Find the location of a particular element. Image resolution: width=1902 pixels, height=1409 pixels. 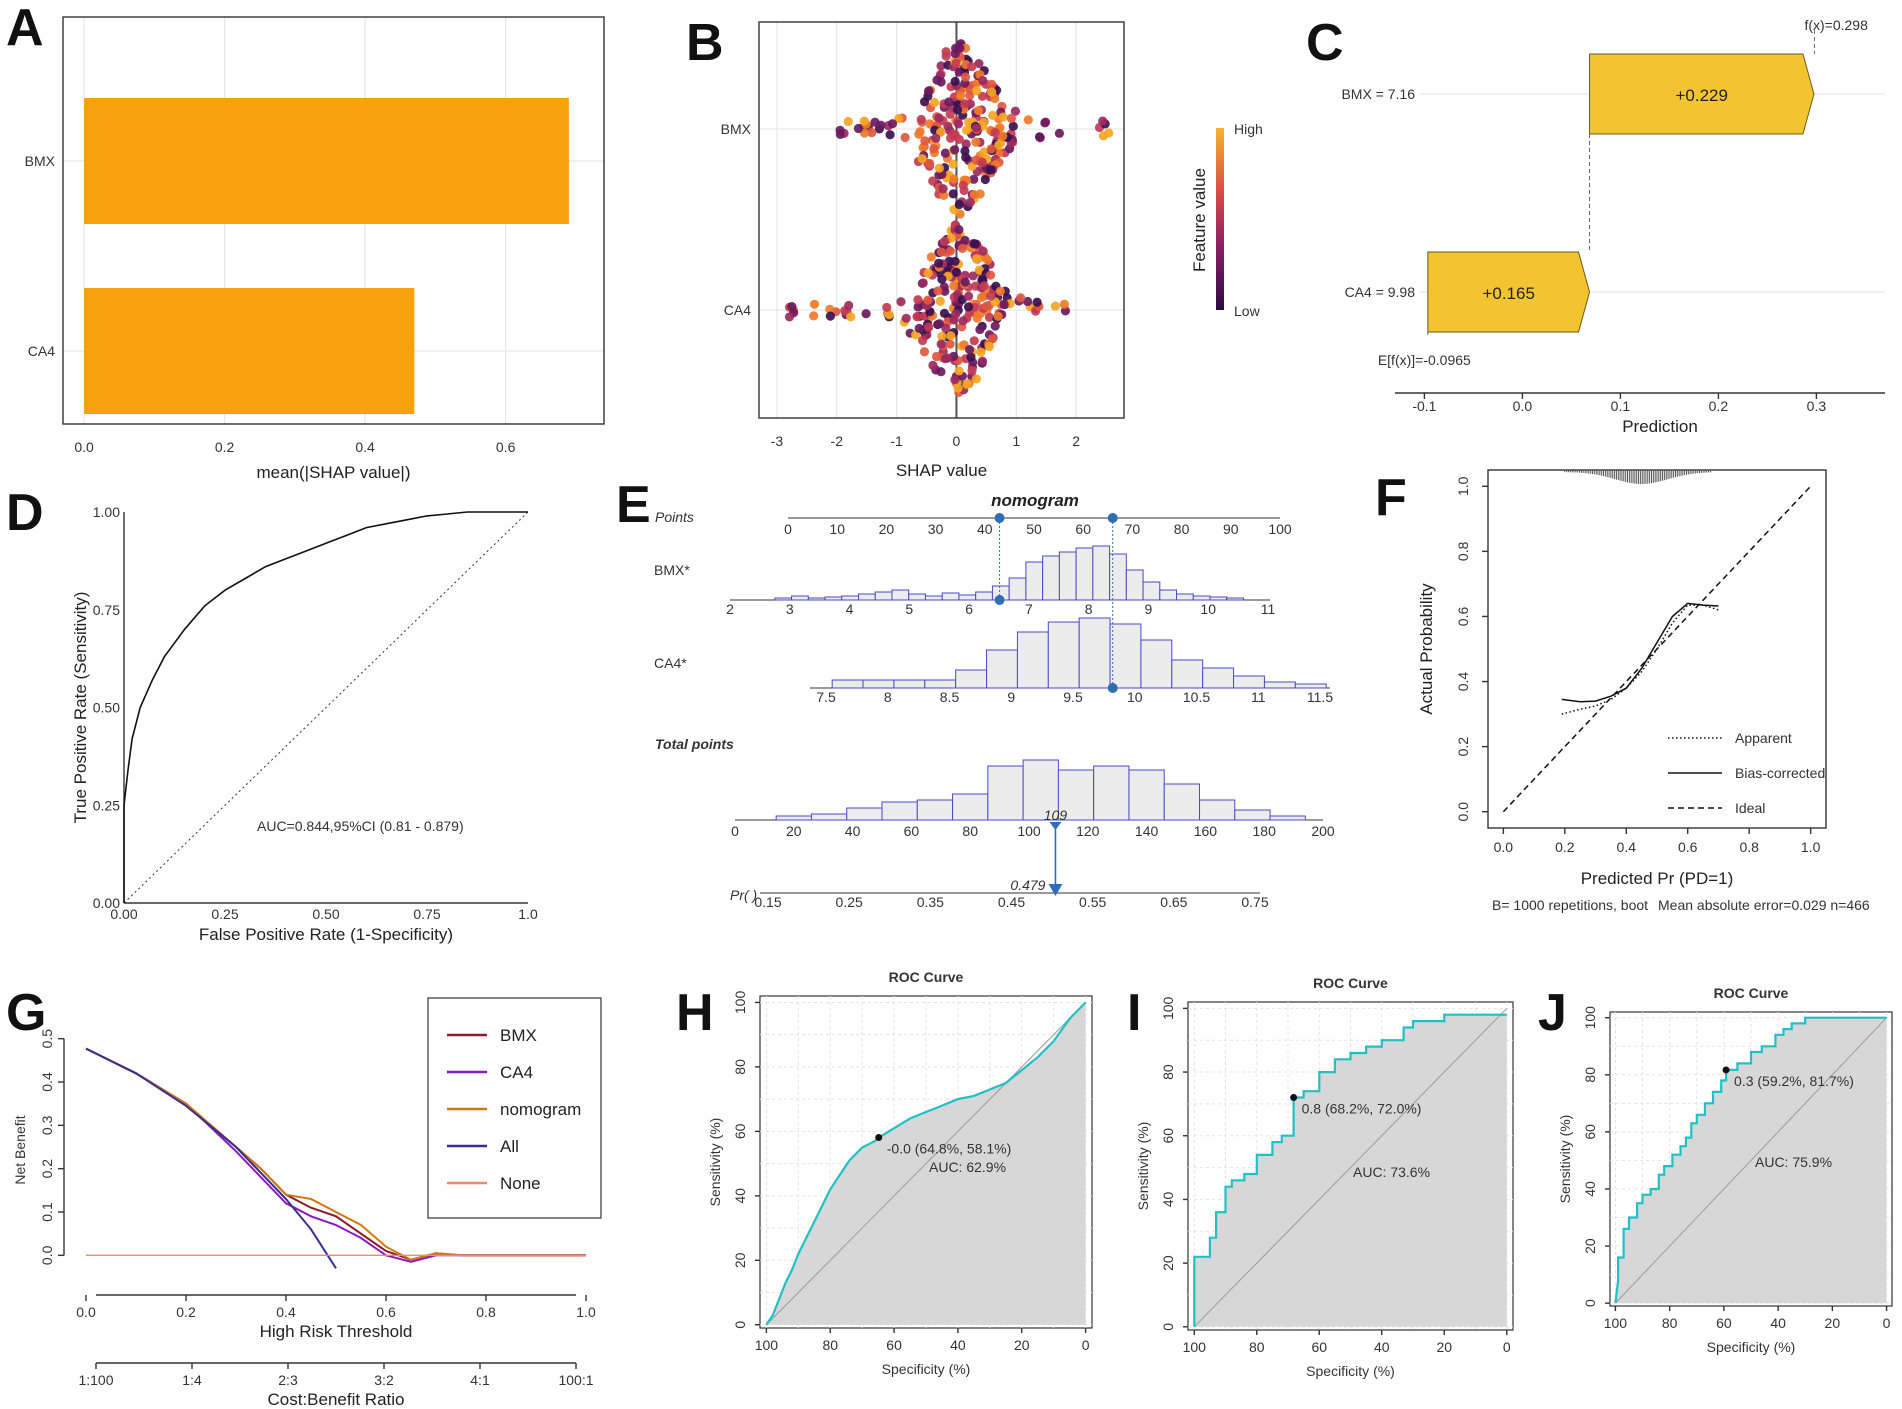

panel-c-y-tick: BMX = 7.16 is located at coordinates (1378, 94).